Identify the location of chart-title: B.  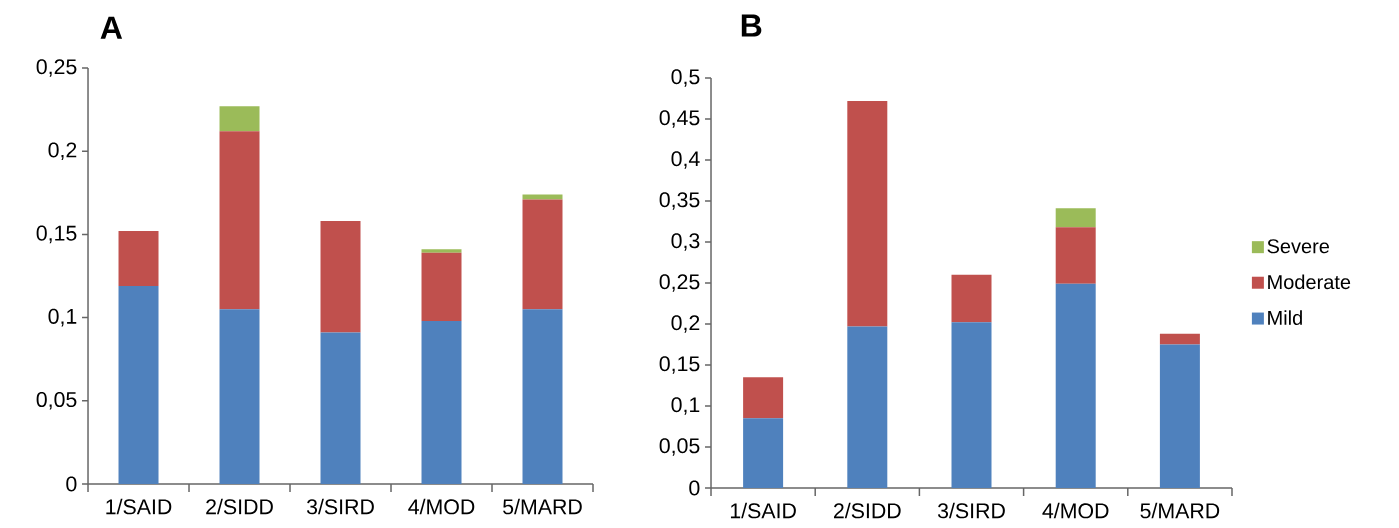
(751, 25).